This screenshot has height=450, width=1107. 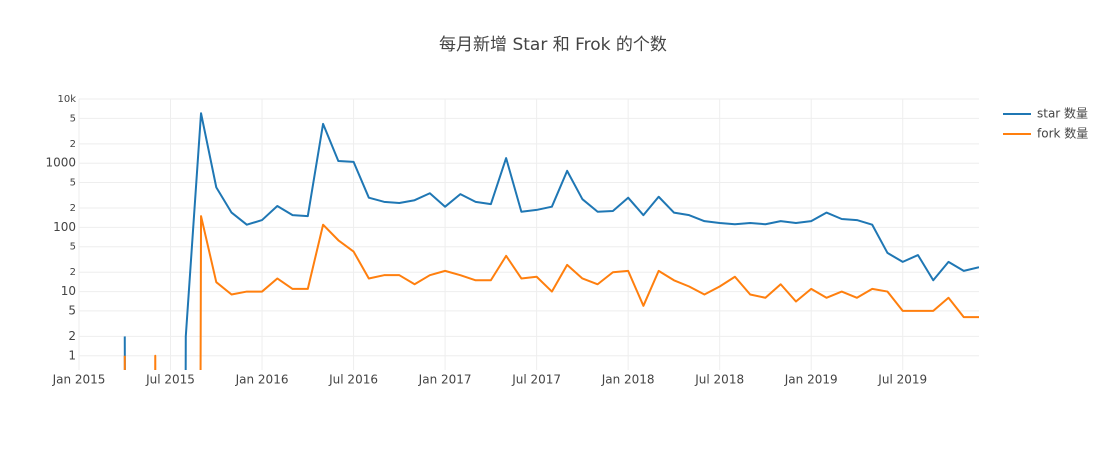 I want to click on y-tick-label: 1000, so click(x=60, y=163).